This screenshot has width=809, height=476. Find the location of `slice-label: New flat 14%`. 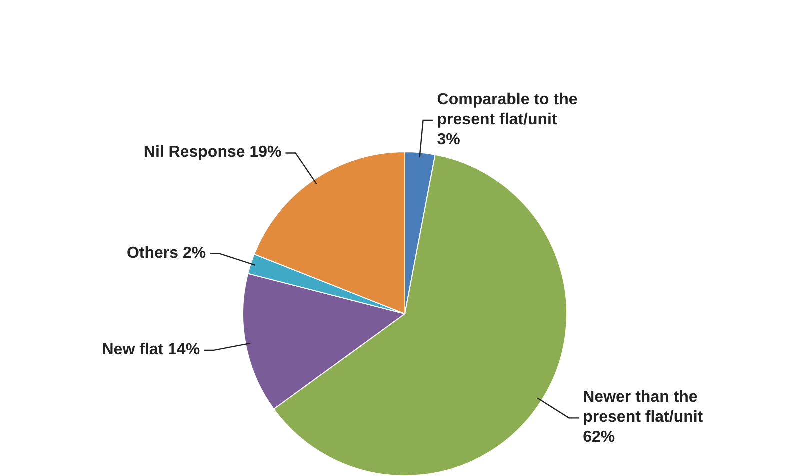

slice-label: New flat 14% is located at coordinates (151, 350).